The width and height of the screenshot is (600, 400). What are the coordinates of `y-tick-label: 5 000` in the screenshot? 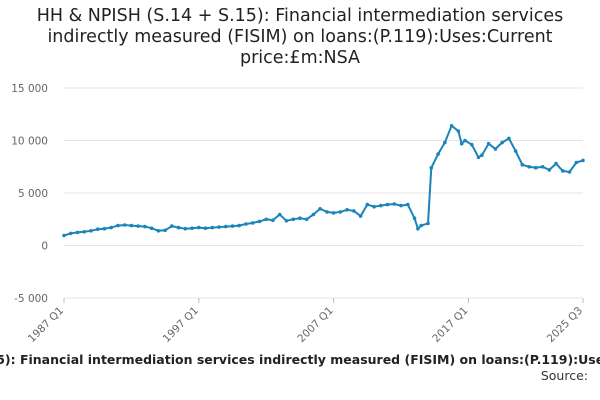 It's located at (33, 194).